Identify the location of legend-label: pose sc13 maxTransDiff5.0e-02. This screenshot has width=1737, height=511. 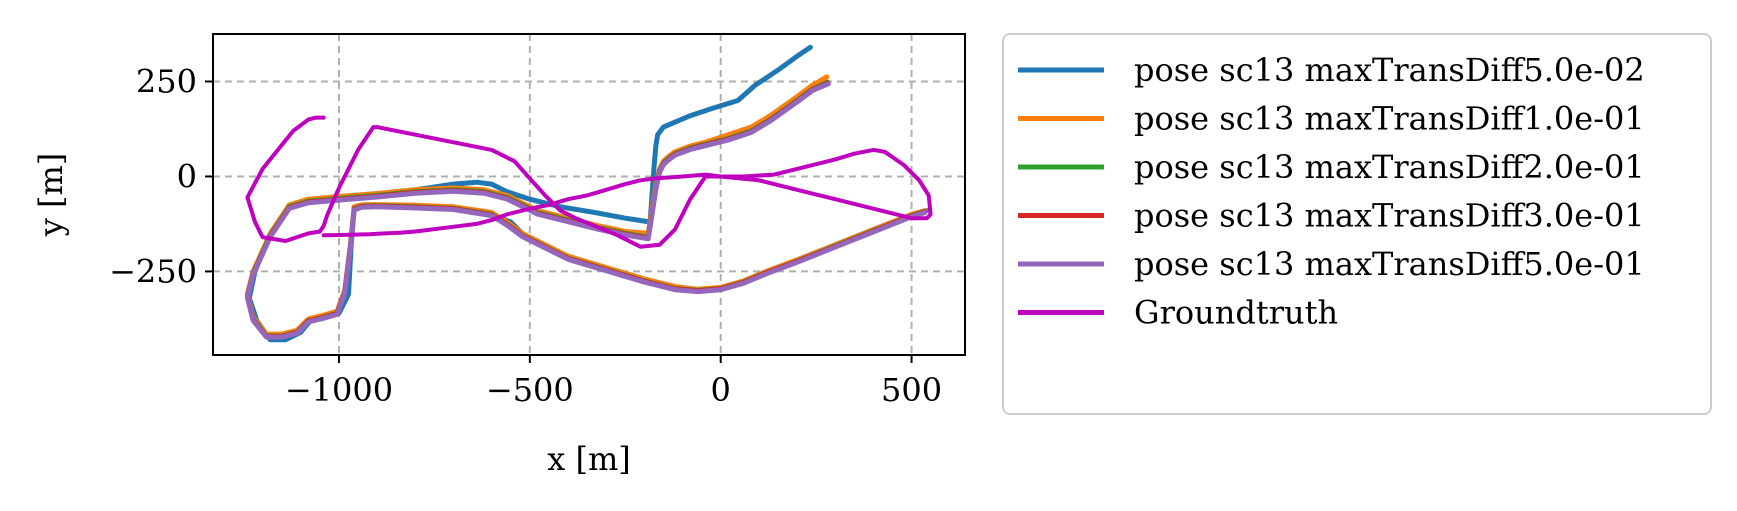
(1389, 70).